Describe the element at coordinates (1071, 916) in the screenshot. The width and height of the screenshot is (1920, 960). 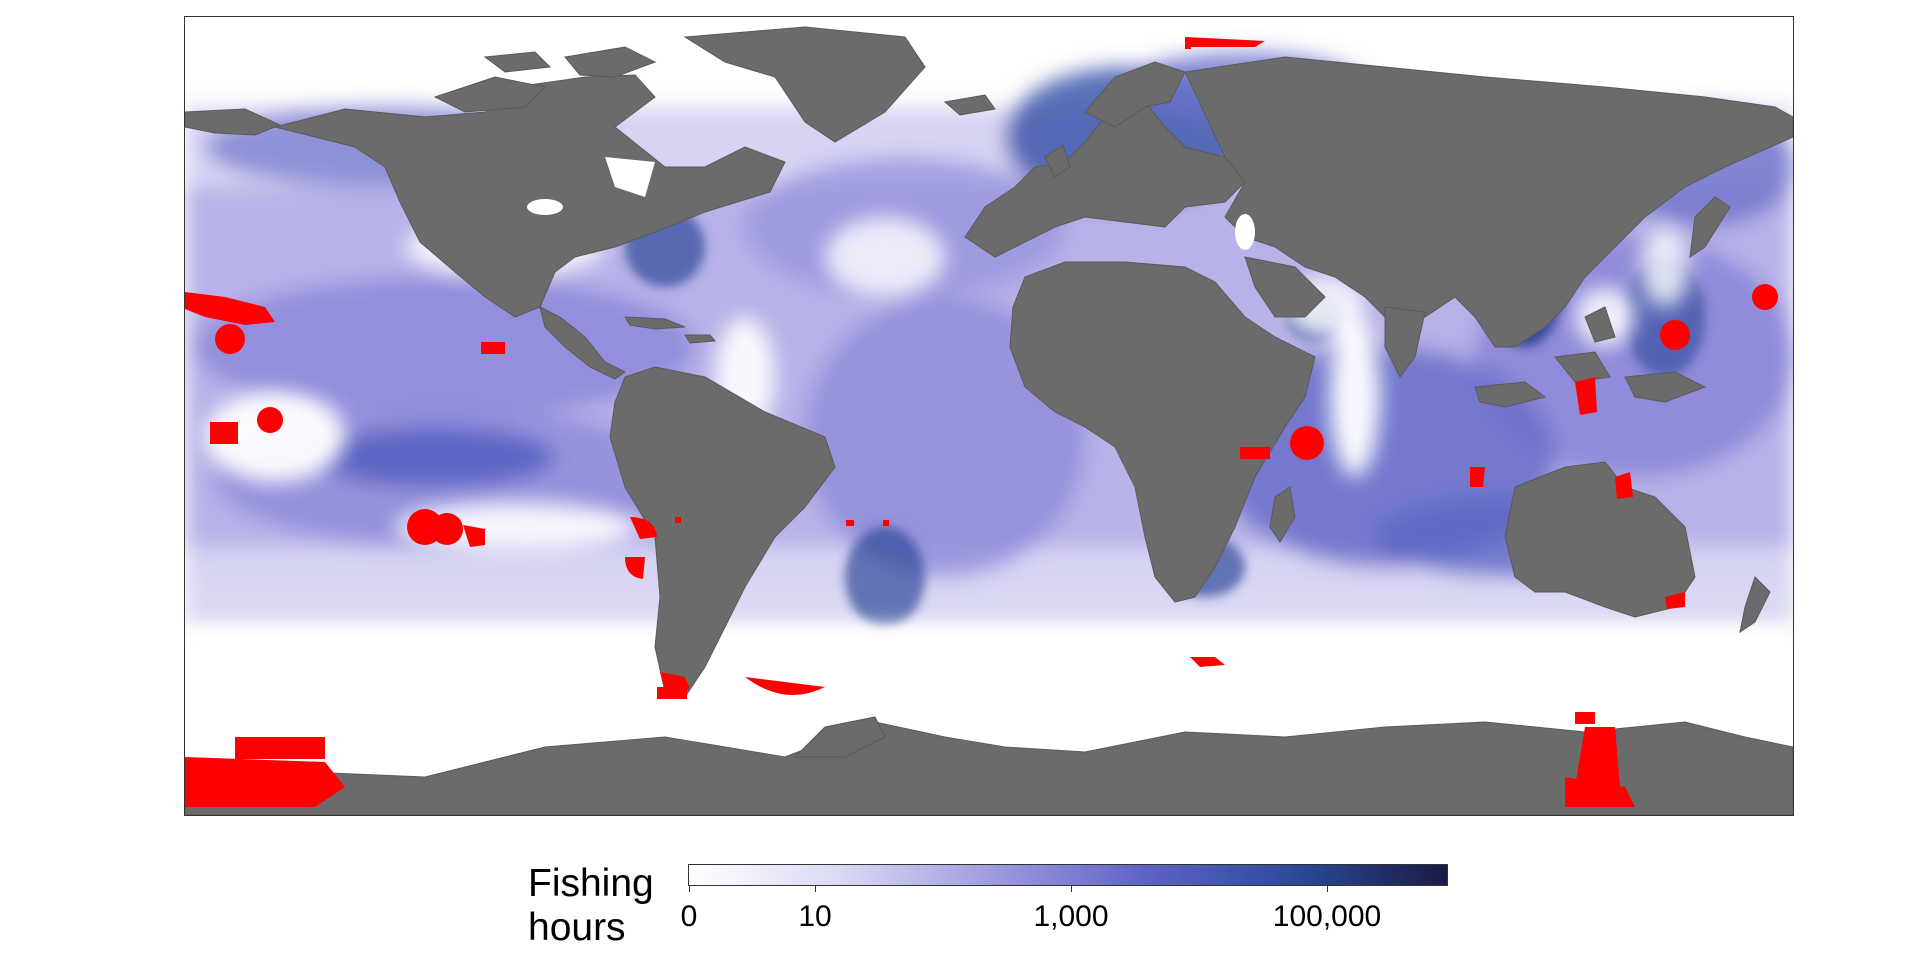
I see `colorbar-label-1000: 1,000` at that location.